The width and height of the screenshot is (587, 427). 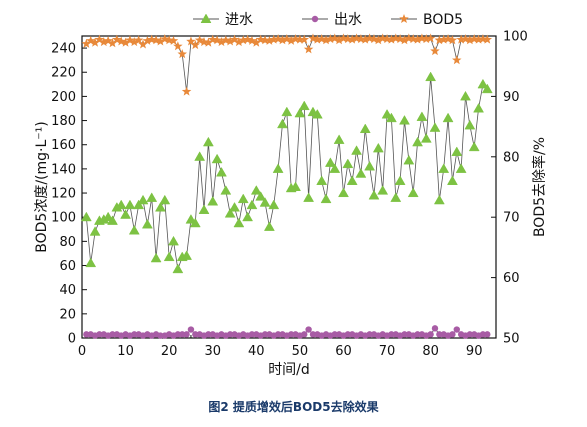 What do you see at coordinates (539, 187) in the screenshot?
I see `y-right-axis-title: BOD5去除率/%` at bounding box center [539, 187].